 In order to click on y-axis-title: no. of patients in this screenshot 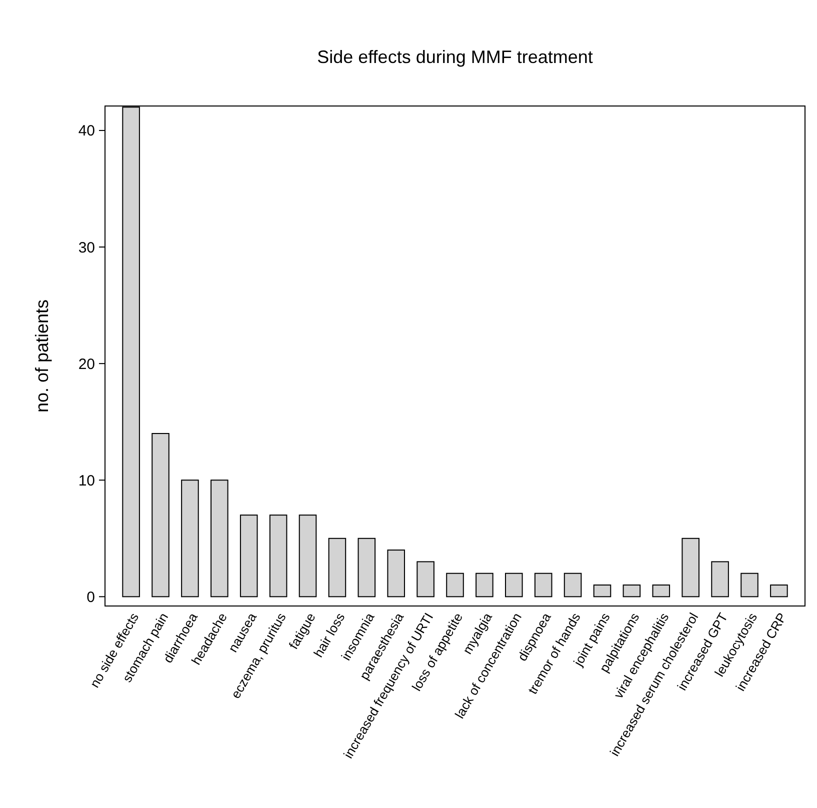, I will do `click(42, 356)`.